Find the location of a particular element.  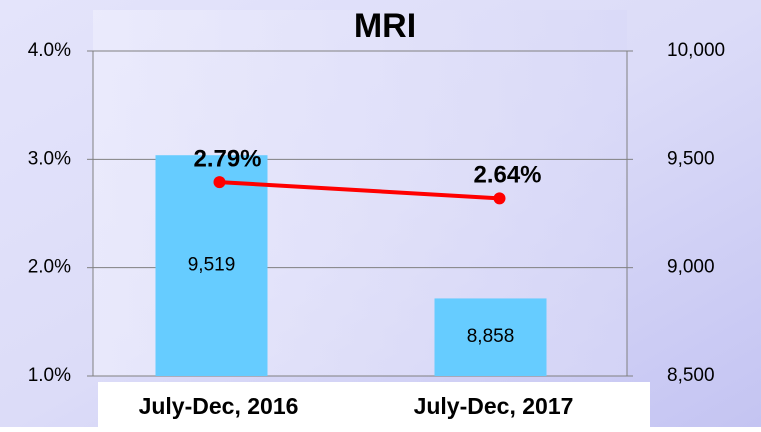

y-tick-label: 4.0% is located at coordinates (49, 50).